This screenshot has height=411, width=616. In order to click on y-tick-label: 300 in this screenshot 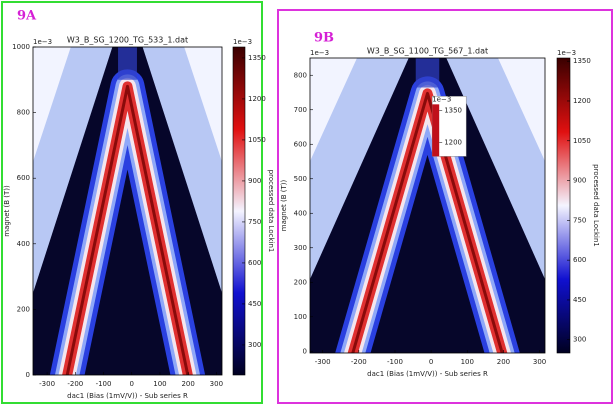, I will do `click(300, 248)`.